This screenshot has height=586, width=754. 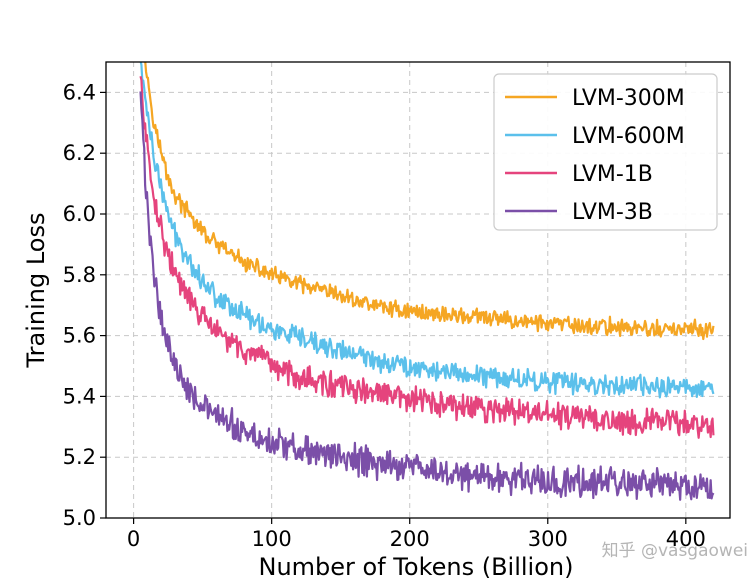 What do you see at coordinates (612, 212) in the screenshot?
I see `legend-label-lvm-3b: LVM-3B` at bounding box center [612, 212].